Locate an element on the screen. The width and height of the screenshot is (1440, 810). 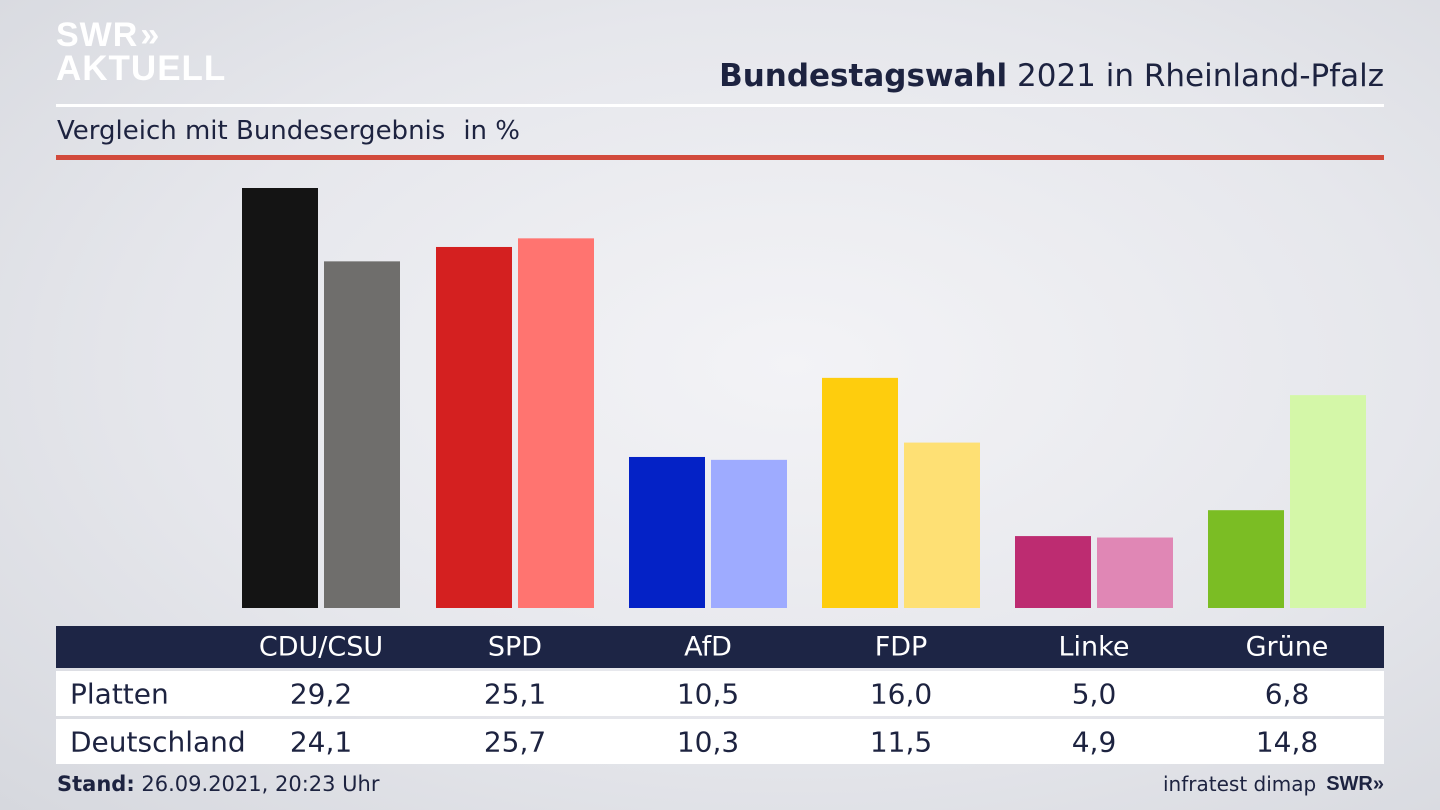
row-label-platten: Platten is located at coordinates (119, 693).